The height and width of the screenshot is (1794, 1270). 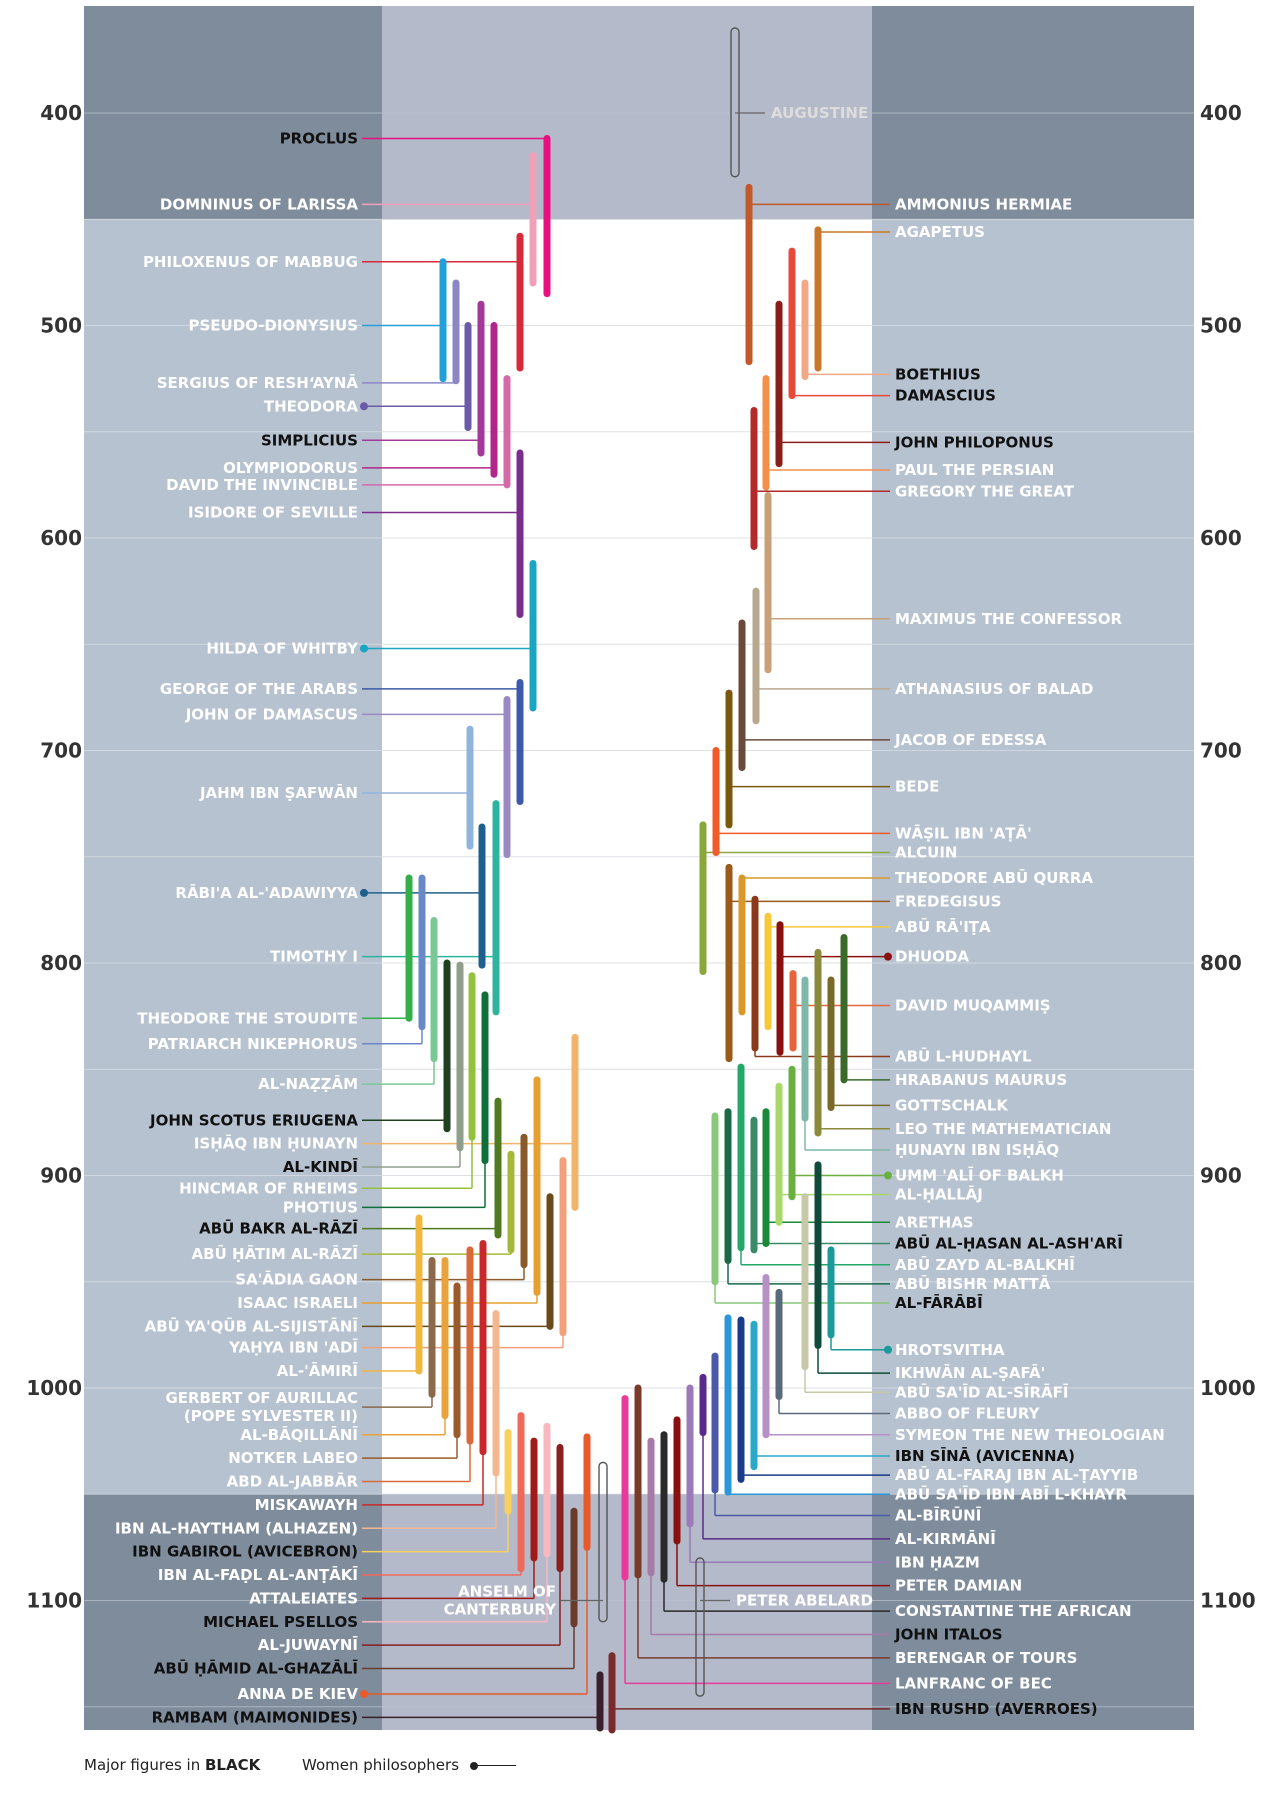 I want to click on philosopher-label-line: ABŪ AL-FARAJ IBN AL-ṬAYYIB, so click(x=1016, y=1474).